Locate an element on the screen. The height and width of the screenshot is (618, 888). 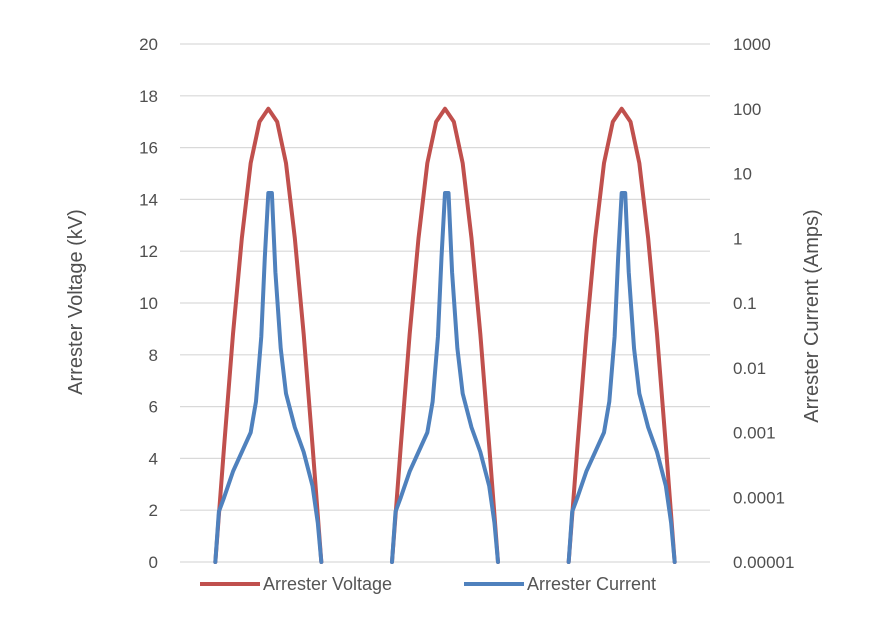
right-tick-label: 10 is located at coordinates (742, 174).